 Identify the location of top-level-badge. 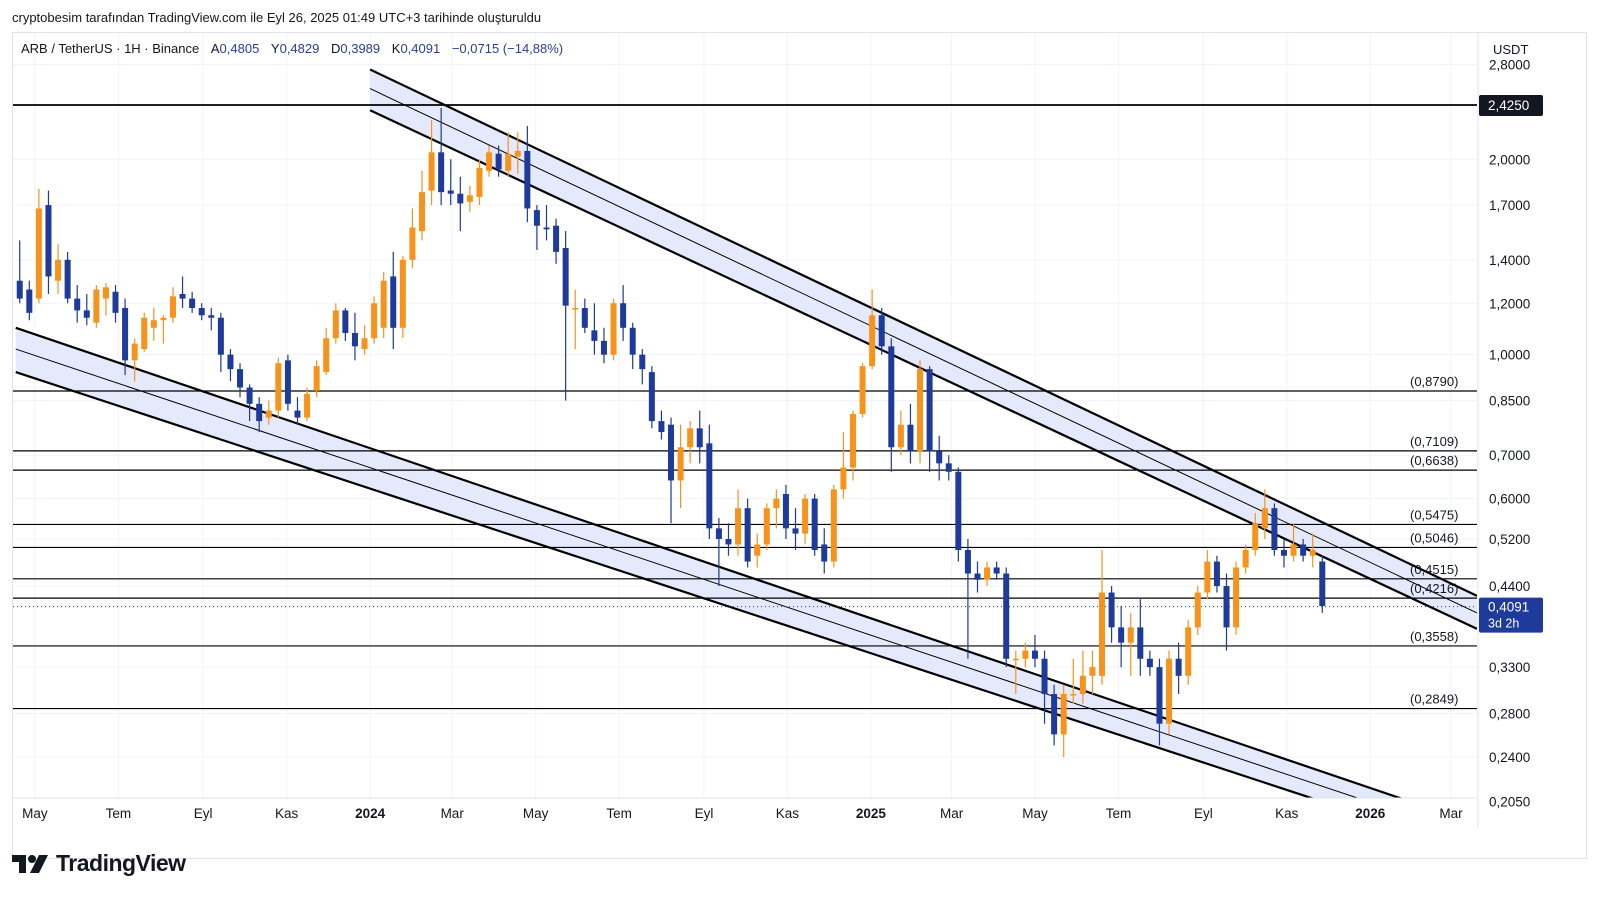
(1511, 105).